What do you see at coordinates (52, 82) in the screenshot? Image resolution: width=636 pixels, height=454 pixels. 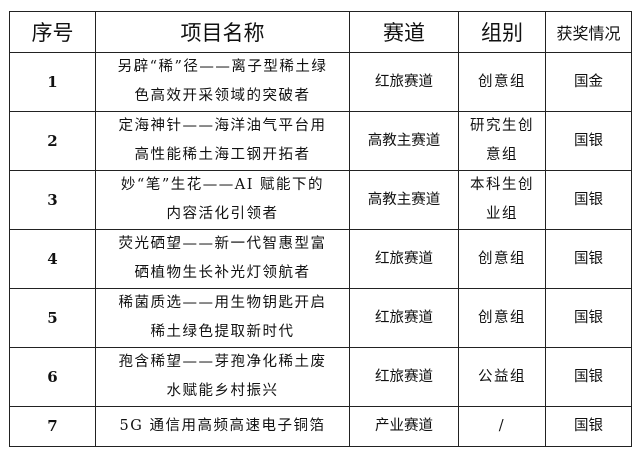 I see `cell-index: 1` at bounding box center [52, 82].